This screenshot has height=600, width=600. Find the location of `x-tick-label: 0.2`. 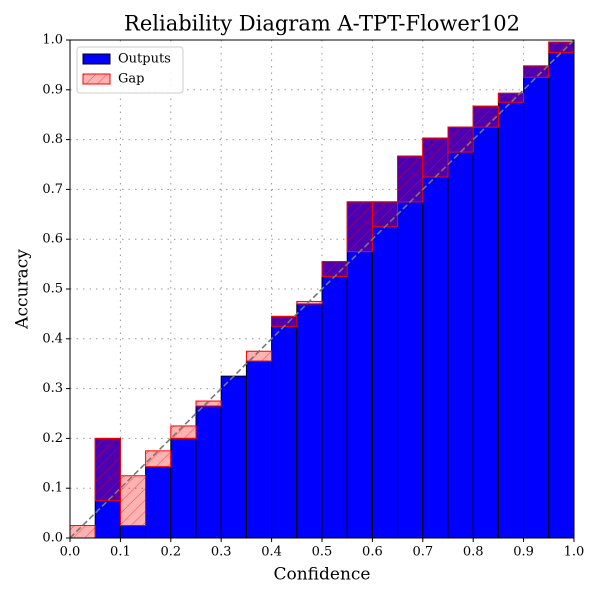

x-tick-label: 0.2 is located at coordinates (170, 552).